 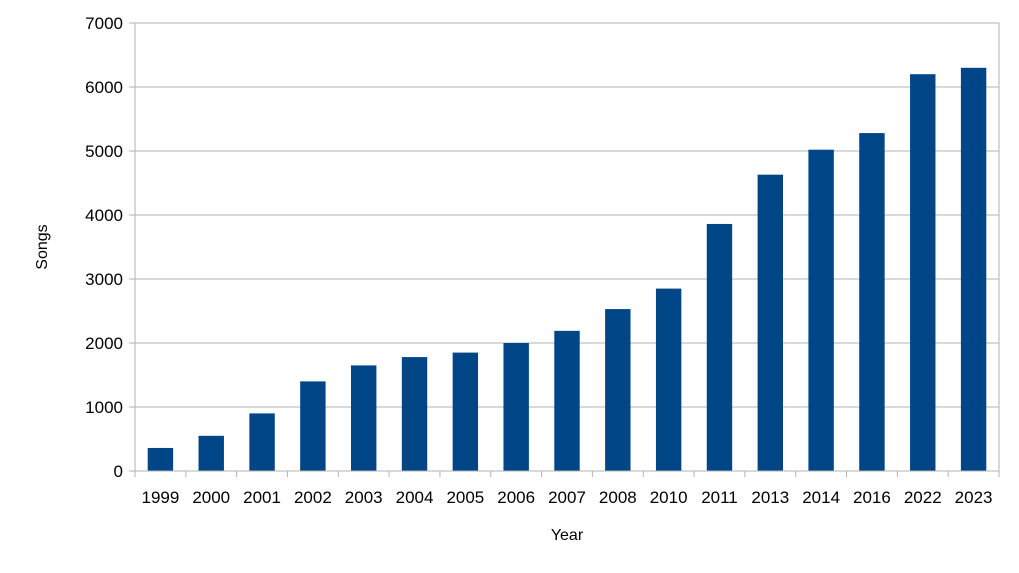 I want to click on x-tick-label: 2004, so click(x=415, y=497).